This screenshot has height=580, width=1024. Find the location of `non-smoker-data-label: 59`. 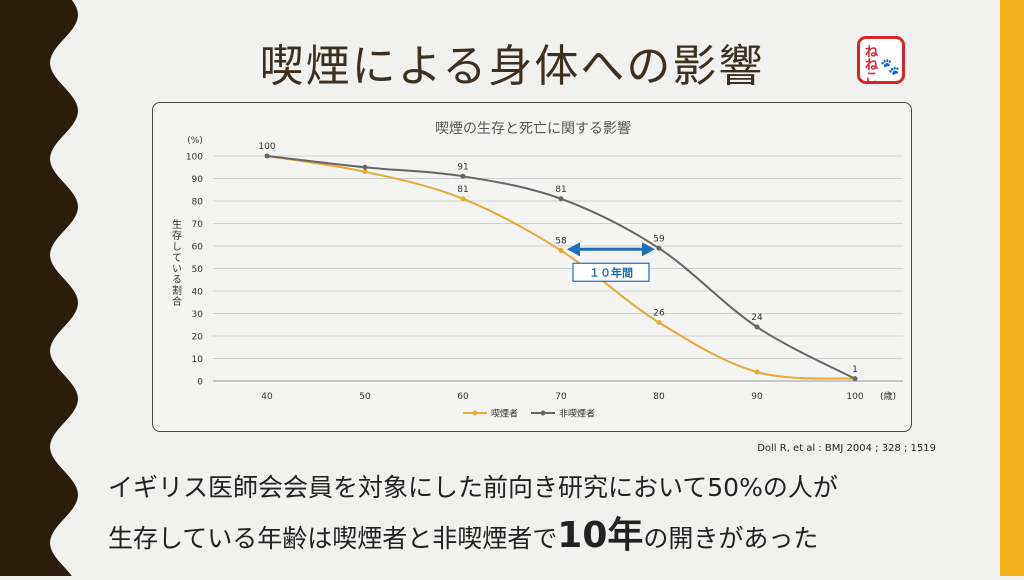

non-smoker-data-label: 59 is located at coordinates (659, 239).